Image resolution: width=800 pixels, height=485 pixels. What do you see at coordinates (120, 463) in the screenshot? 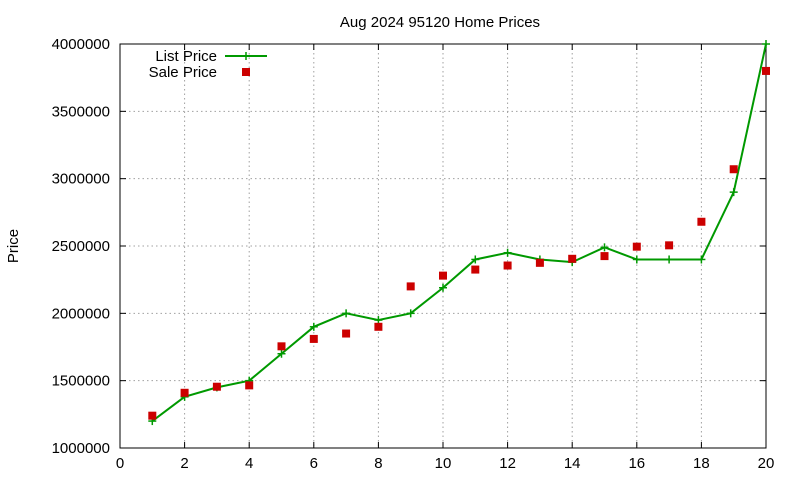
I see `x-tick-label: 0` at bounding box center [120, 463].